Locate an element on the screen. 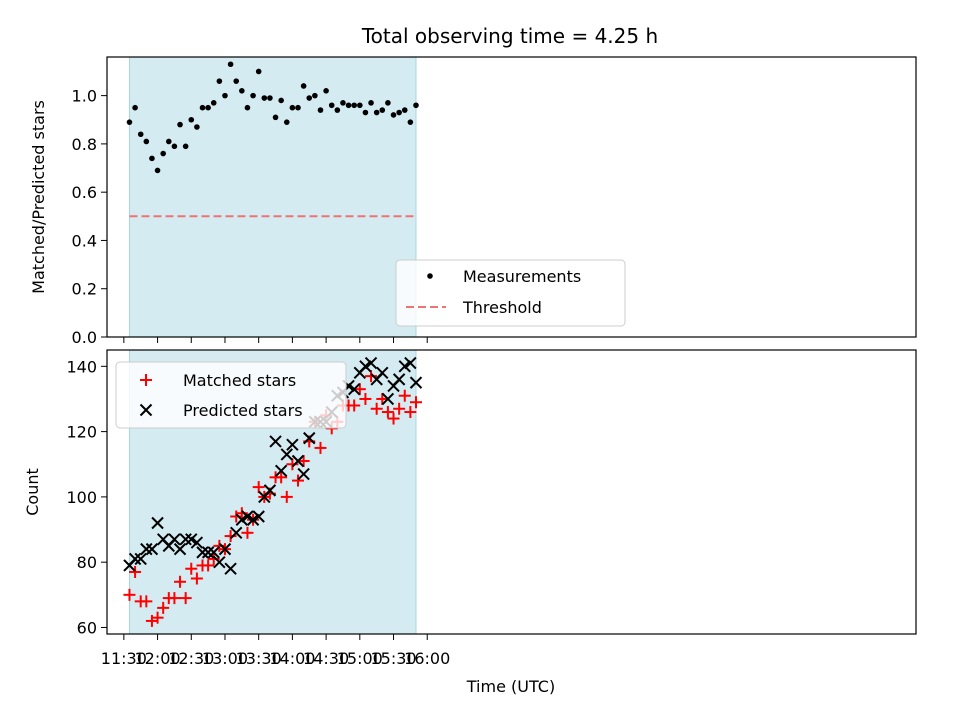 Image resolution: width=960 pixels, height=720 pixels. ratio-y-tick-label: 0.6 is located at coordinates (84, 192).